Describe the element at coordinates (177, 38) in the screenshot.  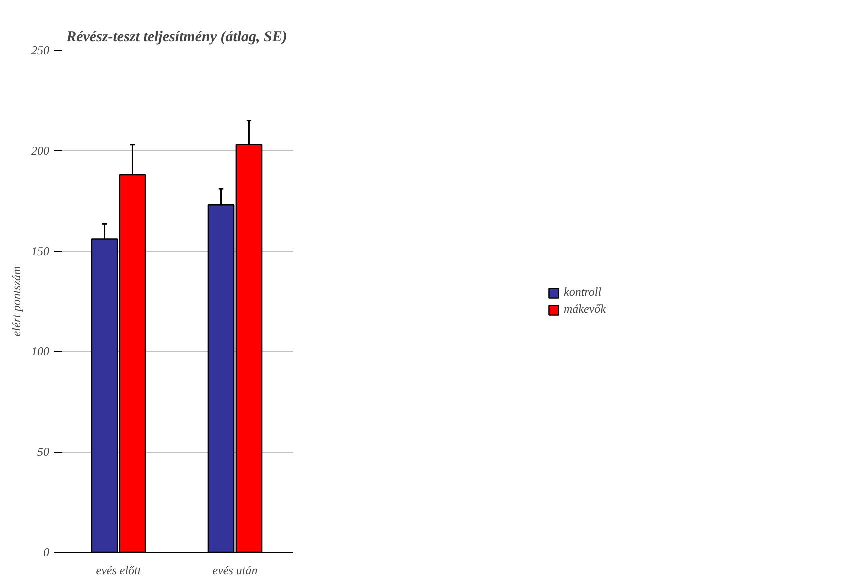
I see `chart-title: Révész-teszt teljesítmény (átlag, SE)` at that location.